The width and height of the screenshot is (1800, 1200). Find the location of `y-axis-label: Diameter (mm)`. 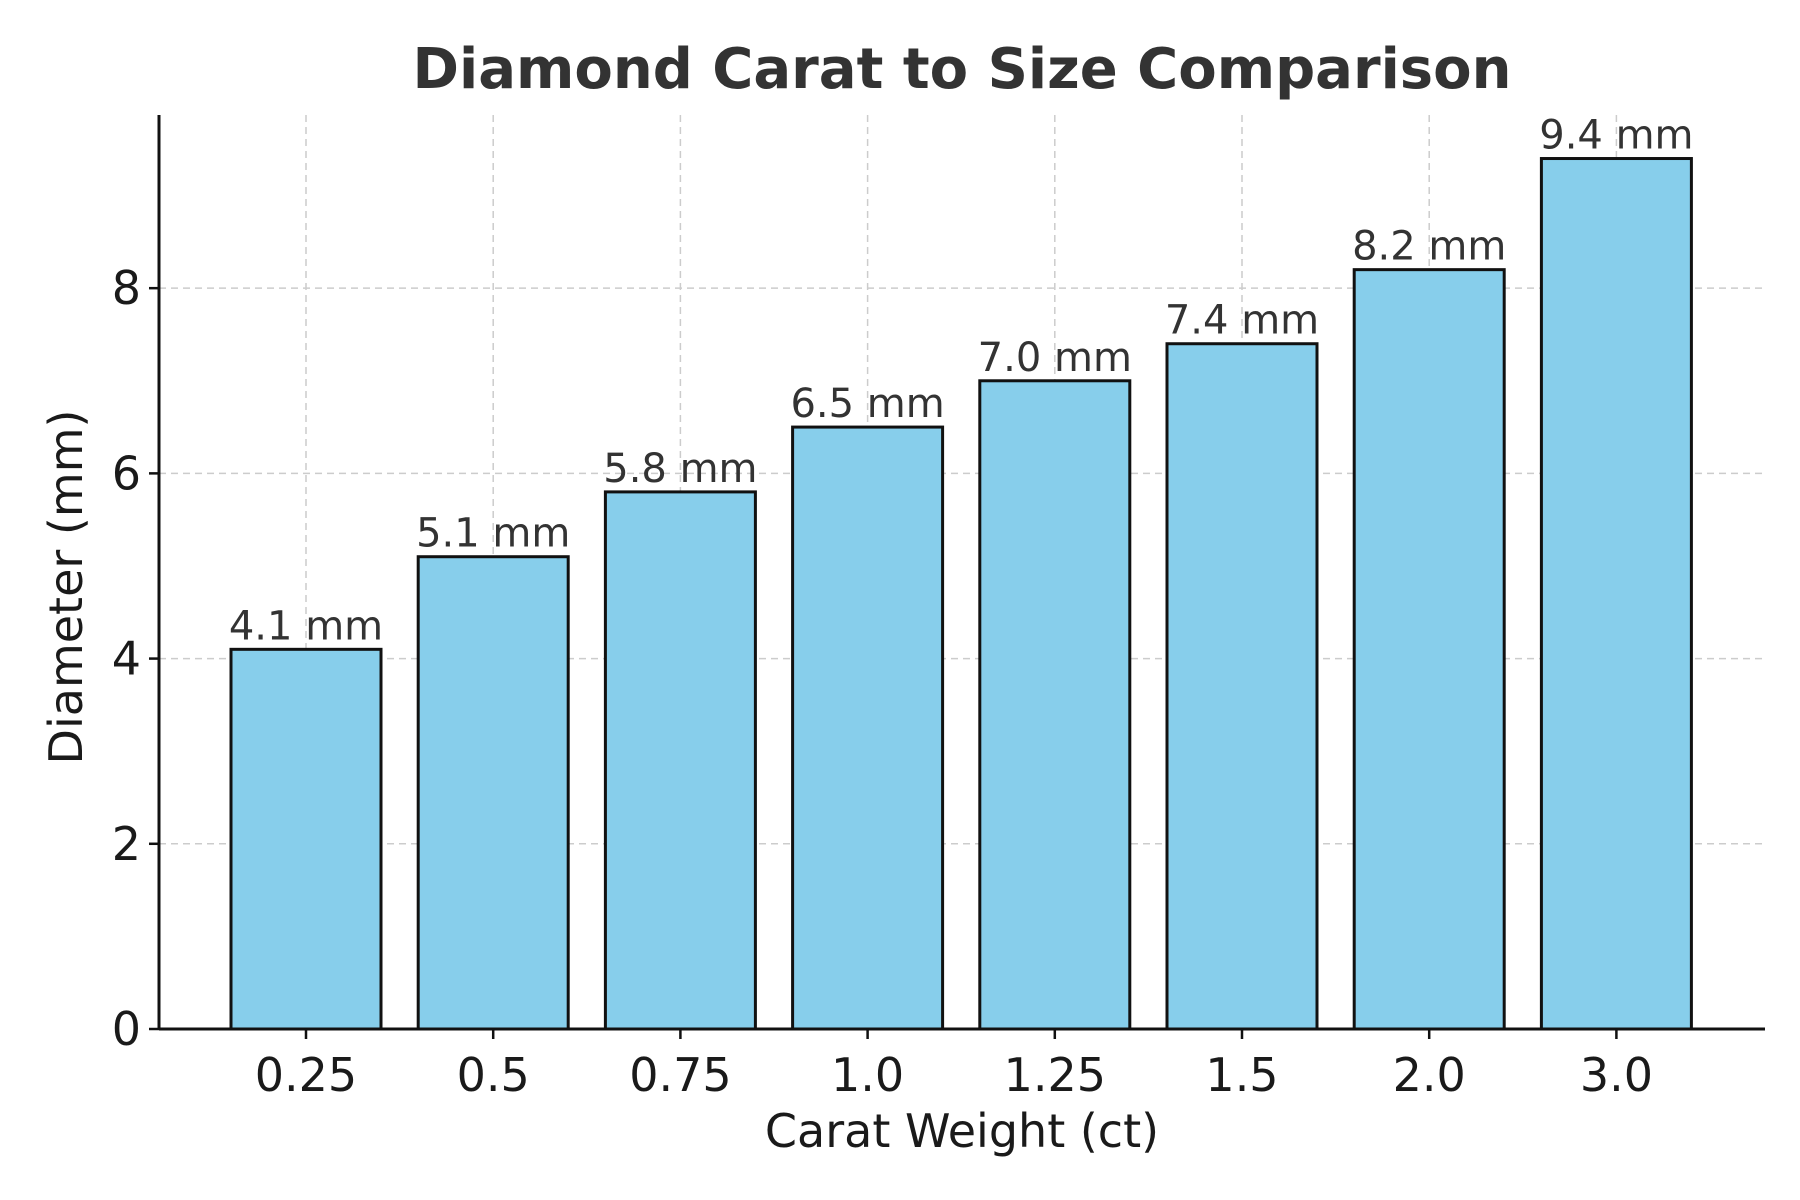

y-axis-label: Diameter (mm) is located at coordinates (66, 587).